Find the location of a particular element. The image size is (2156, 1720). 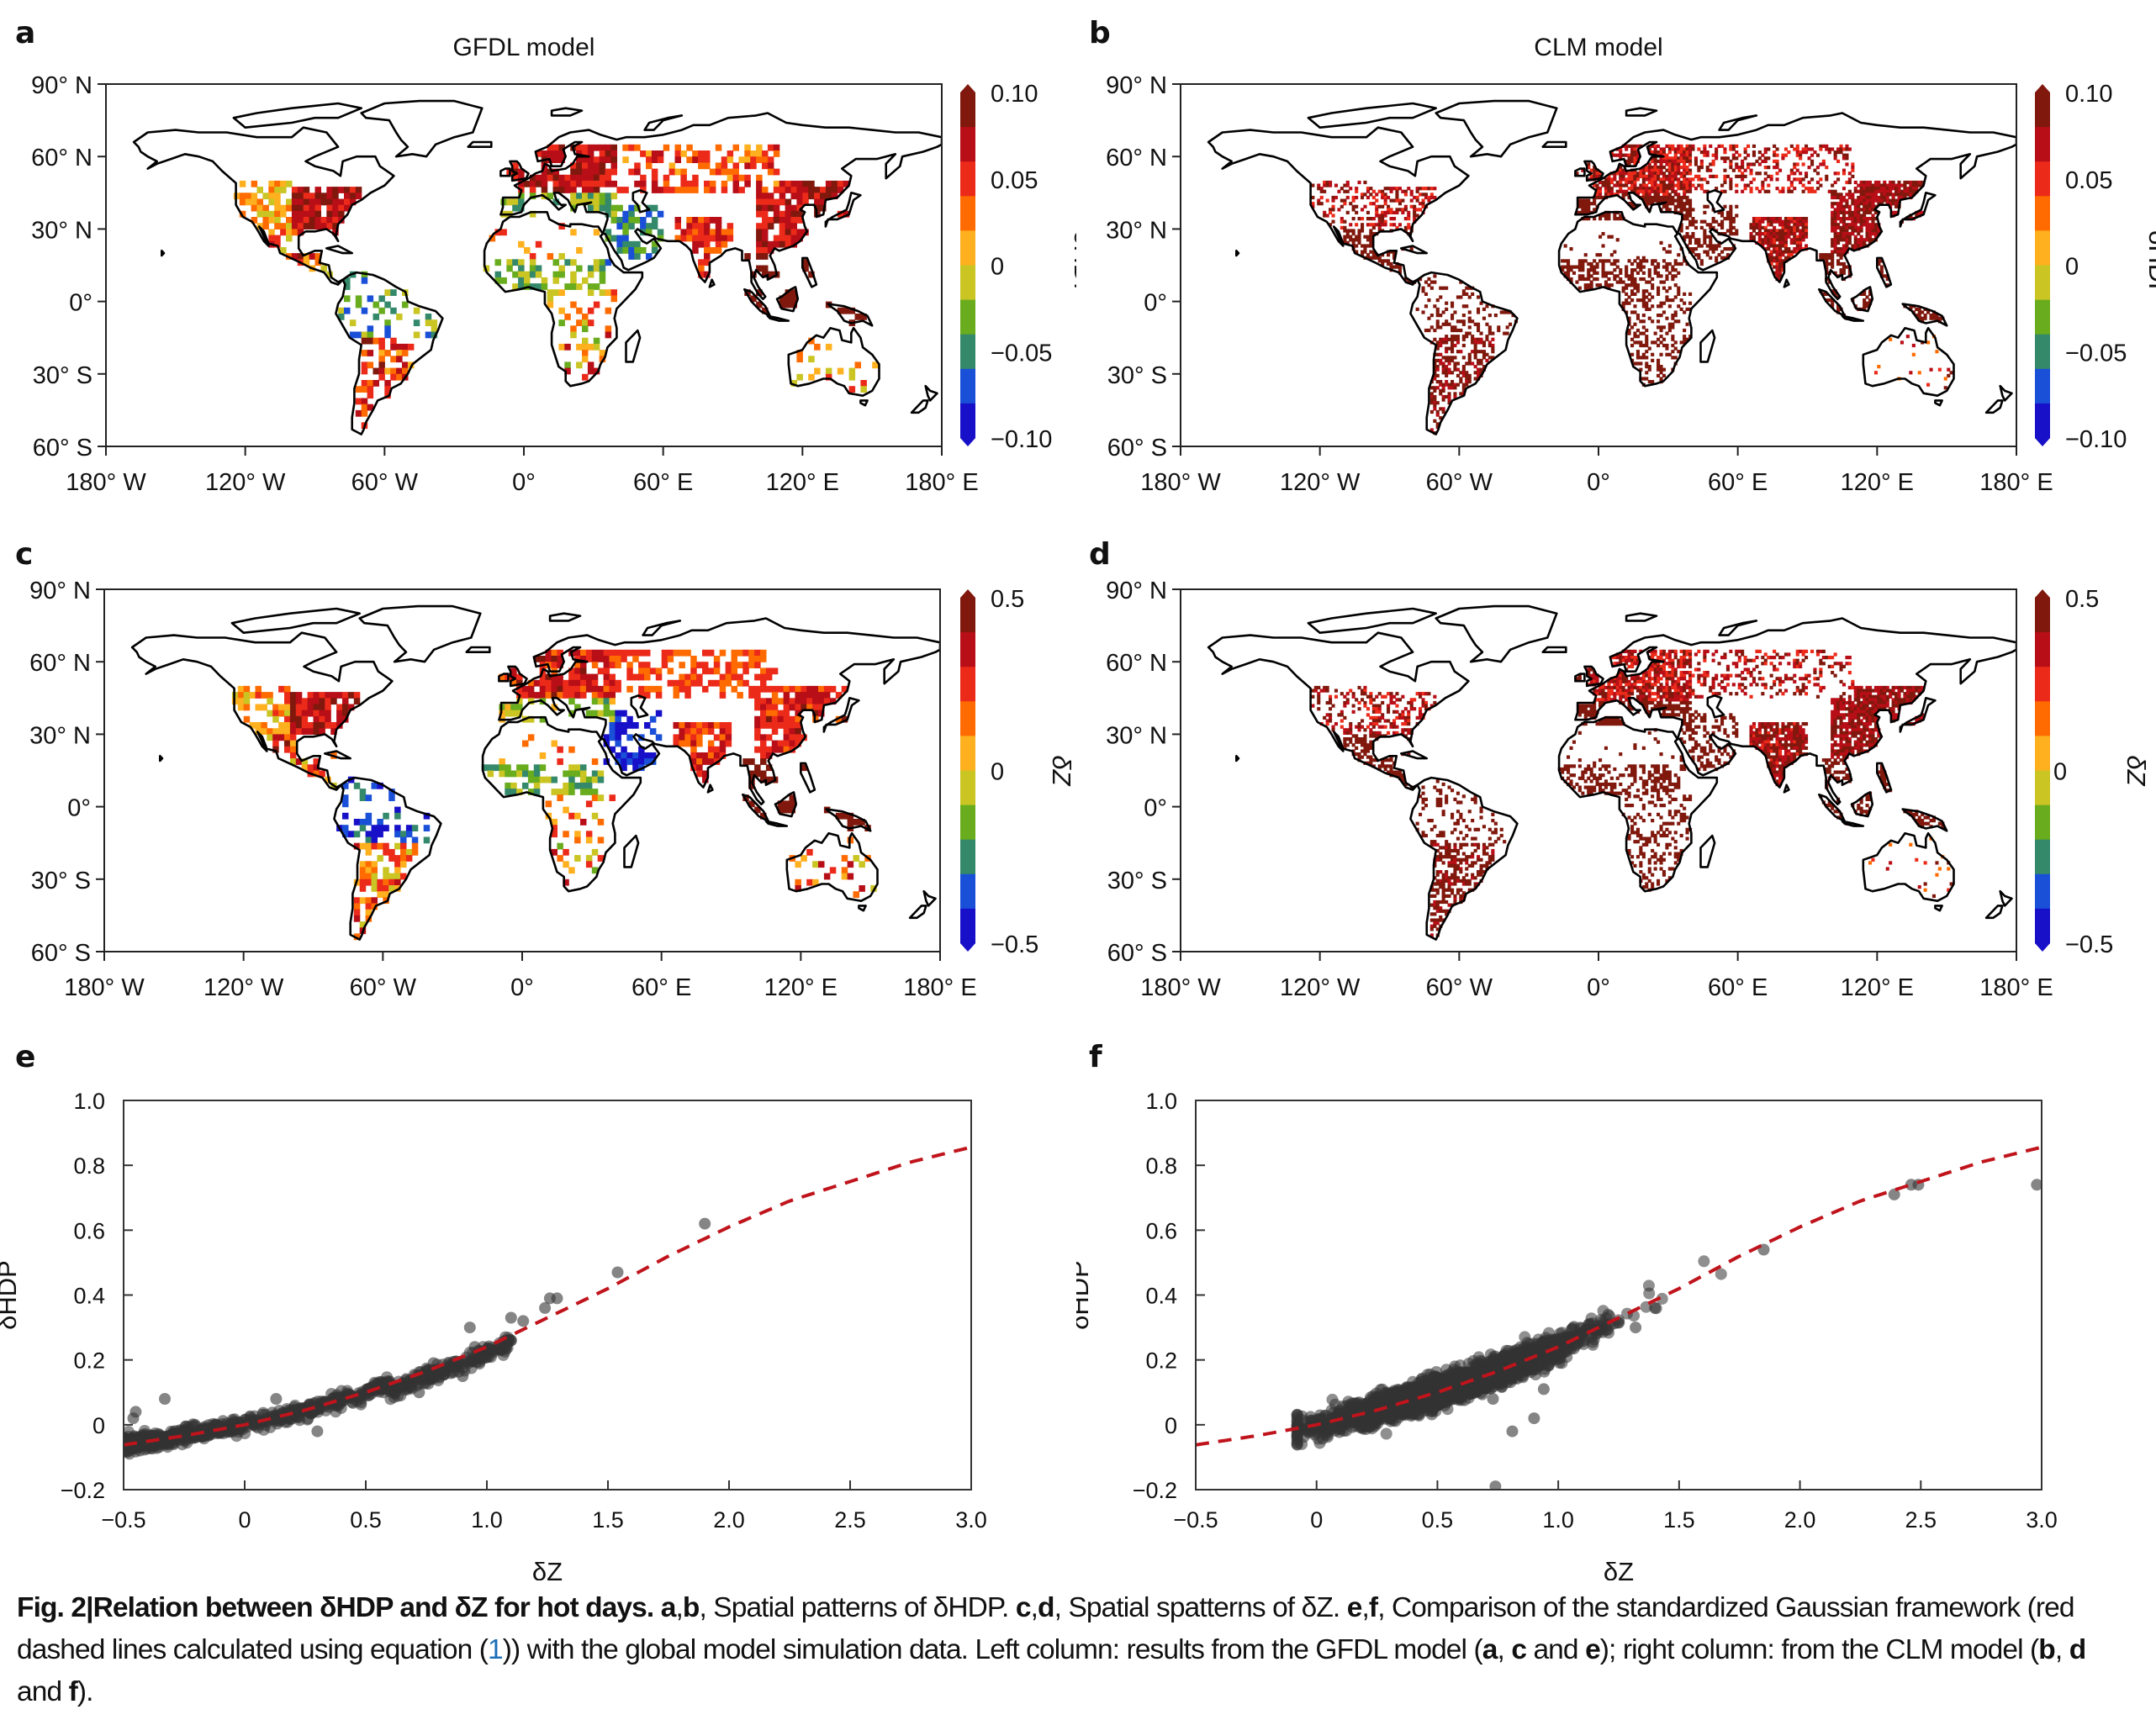

coastline-philippines is located at coordinates (809, 272).